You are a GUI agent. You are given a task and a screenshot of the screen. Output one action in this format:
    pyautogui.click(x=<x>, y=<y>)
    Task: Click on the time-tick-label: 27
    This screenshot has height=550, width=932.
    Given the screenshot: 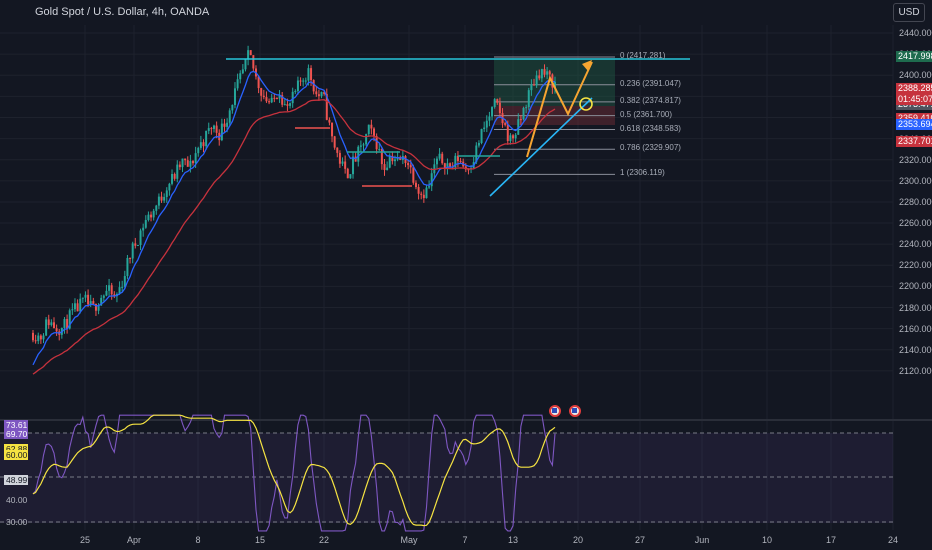 What is the action you would take?
    pyautogui.click(x=640, y=540)
    